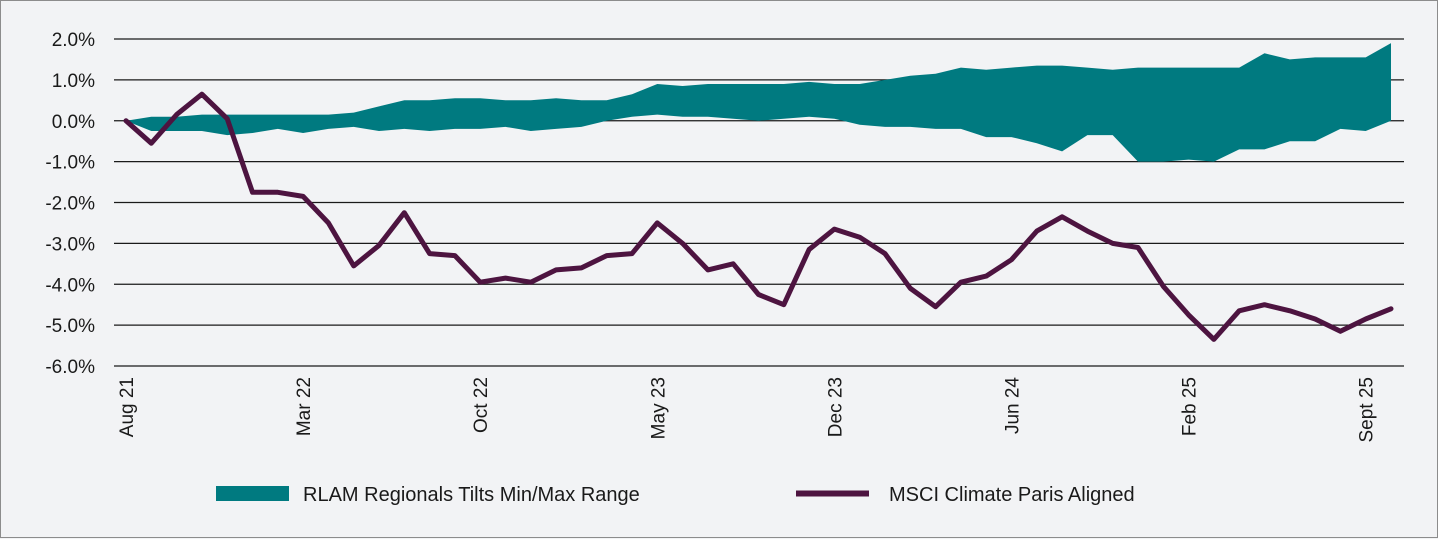 The height and width of the screenshot is (539, 1438). What do you see at coordinates (70, 326) in the screenshot?
I see `y-tick-label: -5.0%` at bounding box center [70, 326].